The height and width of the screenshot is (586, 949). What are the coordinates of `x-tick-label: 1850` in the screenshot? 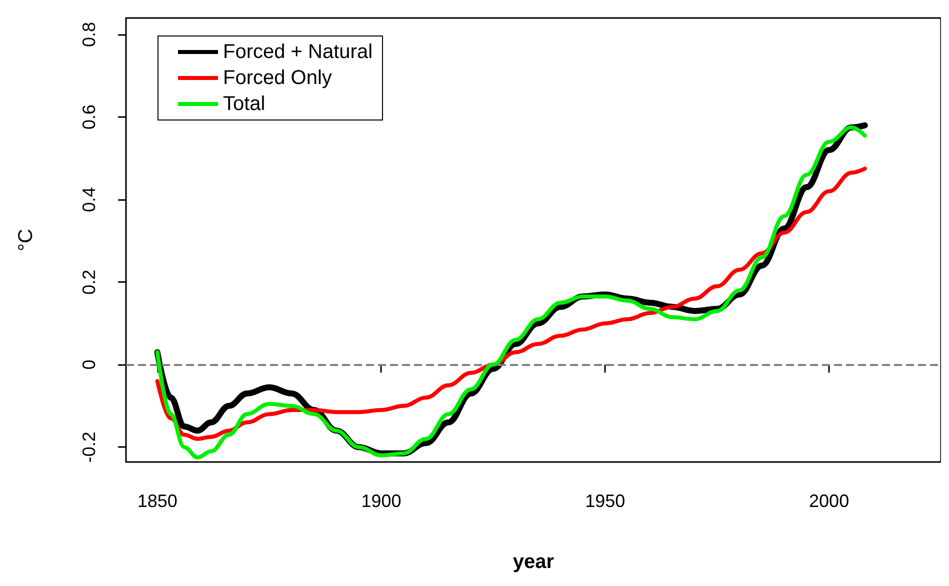 It's located at (157, 501).